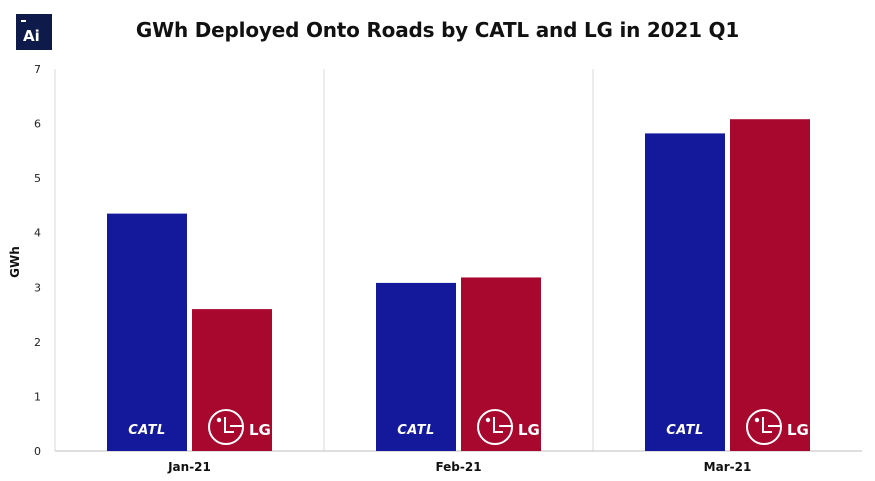 The width and height of the screenshot is (875, 481). I want to click on logo-dash, so click(23, 21).